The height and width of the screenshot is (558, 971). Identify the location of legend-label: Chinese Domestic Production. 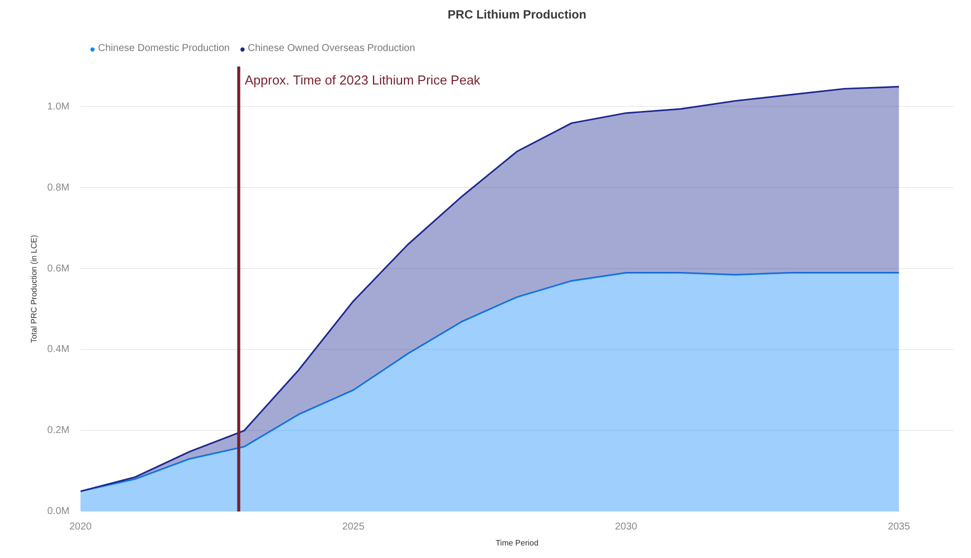
(164, 48).